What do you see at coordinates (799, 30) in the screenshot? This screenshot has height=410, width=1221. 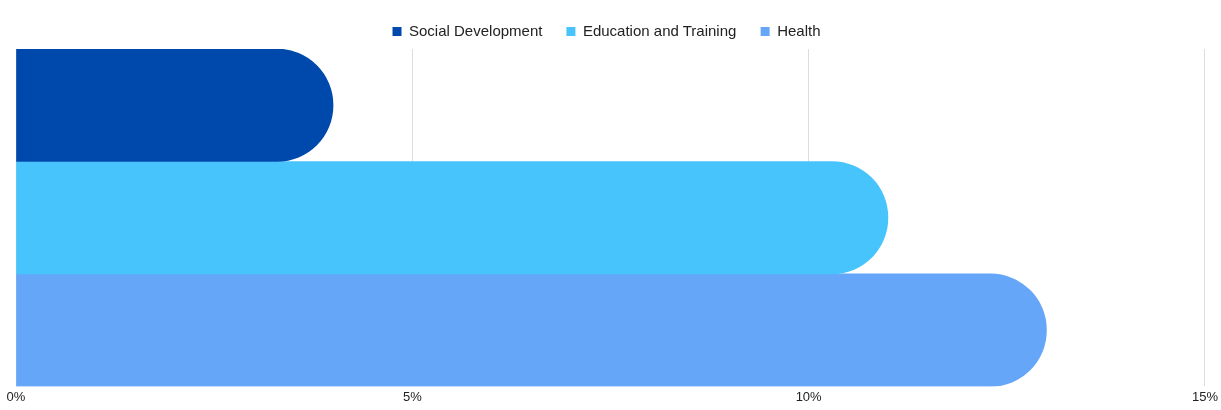 I see `legend-label: Health` at bounding box center [799, 30].